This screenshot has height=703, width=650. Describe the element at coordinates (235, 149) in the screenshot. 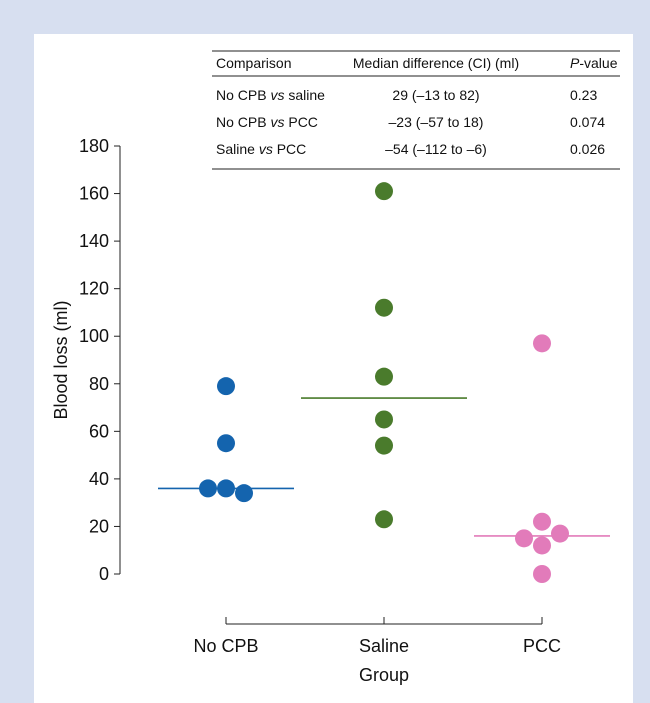

I see `table-cell-a: Saline` at that location.